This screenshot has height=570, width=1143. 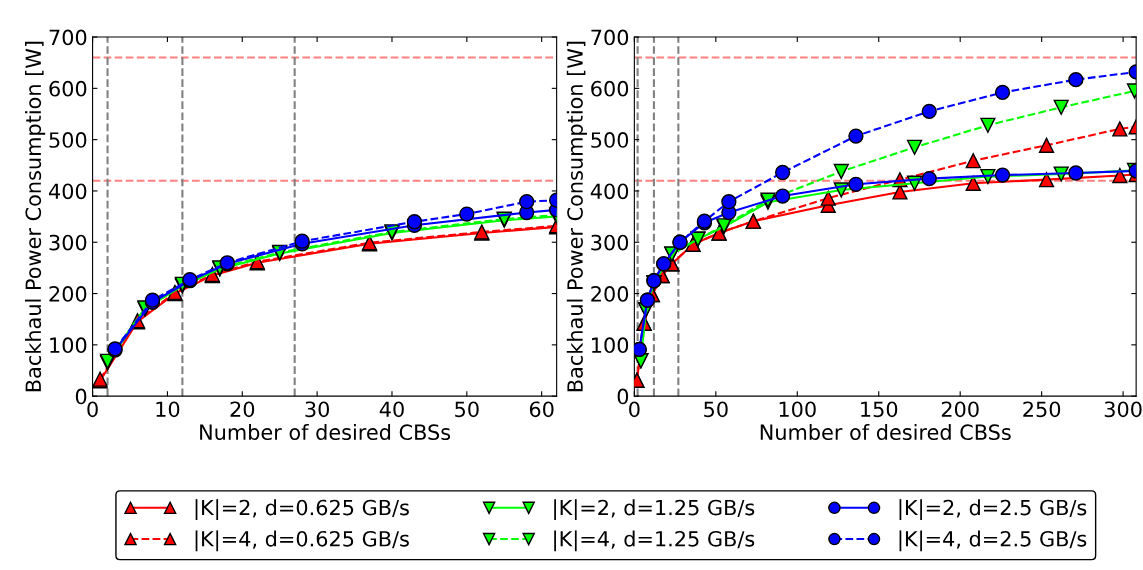 What do you see at coordinates (654, 541) in the screenshot?
I see `legend-label: |K|=4, d=1.25 GB/s` at bounding box center [654, 541].